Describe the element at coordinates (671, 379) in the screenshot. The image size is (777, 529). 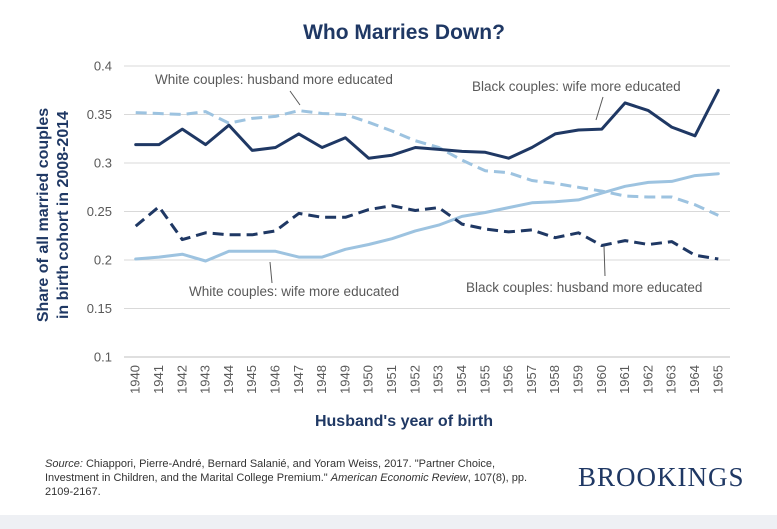
I see `x-tick-label: 1963` at that location.